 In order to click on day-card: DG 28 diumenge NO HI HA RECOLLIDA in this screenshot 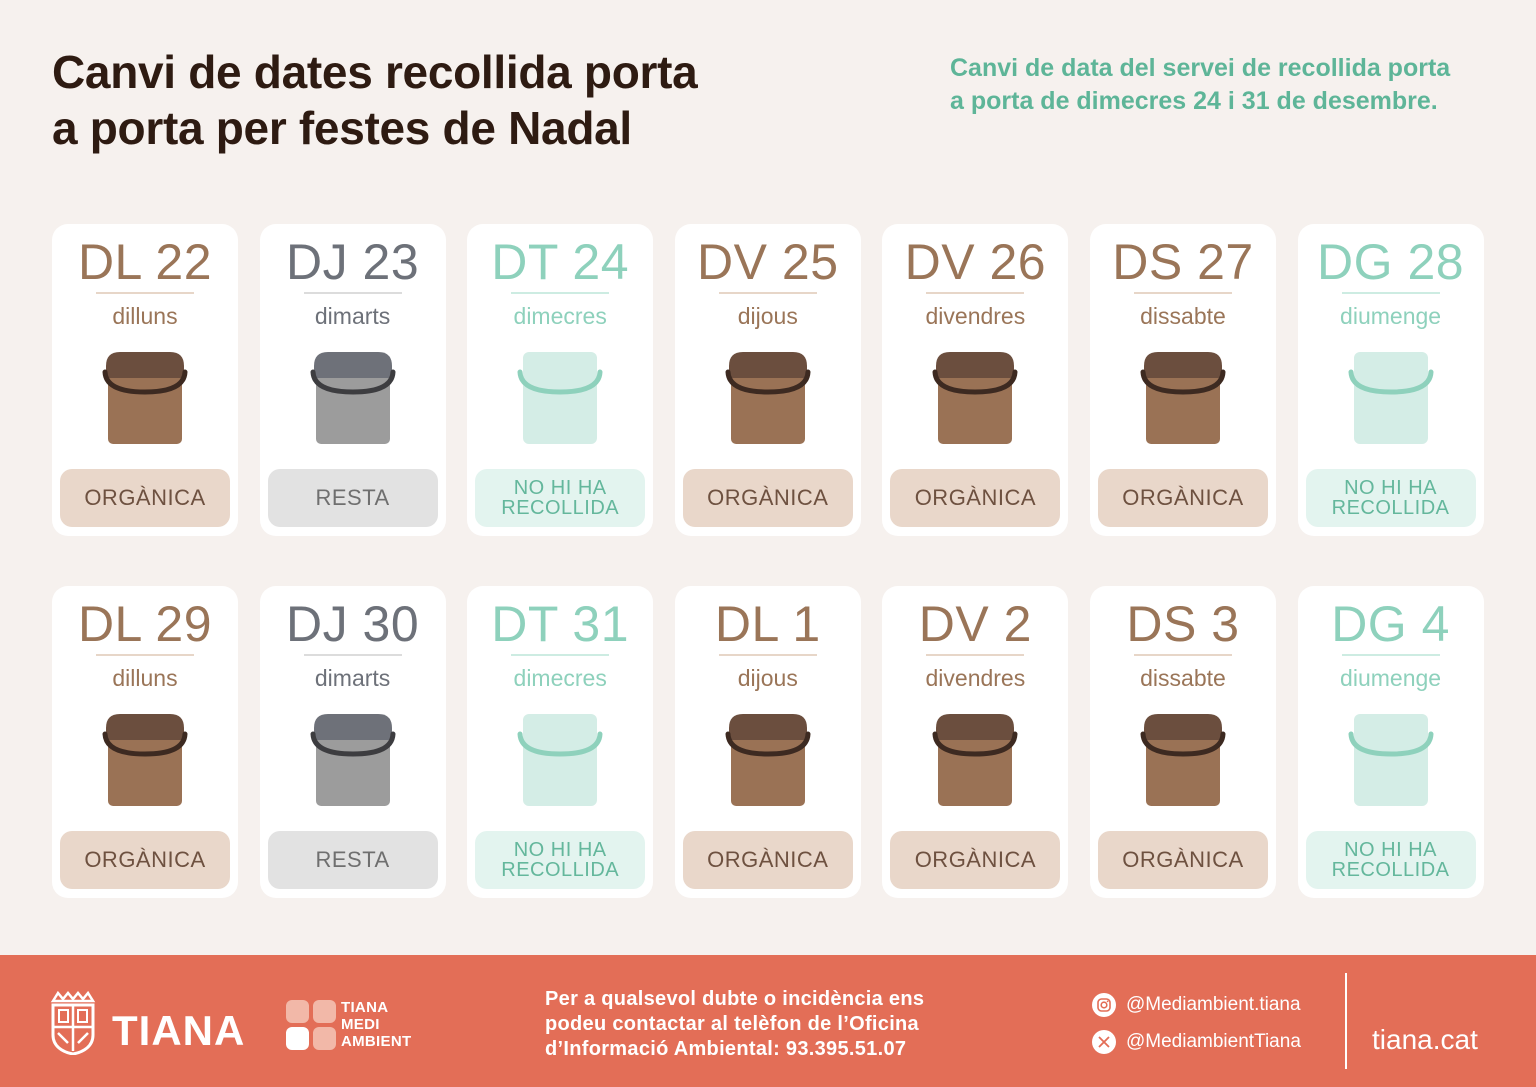, I will do `click(1390, 380)`.